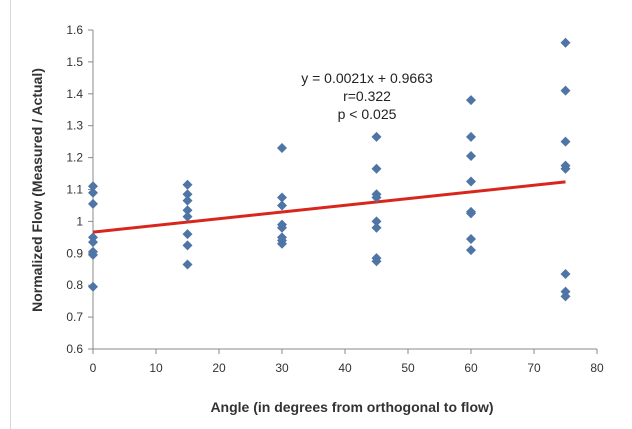 This screenshot has width=632, height=429. Describe the element at coordinates (367, 96) in the screenshot. I see `r-annotation: r=0.322` at that location.